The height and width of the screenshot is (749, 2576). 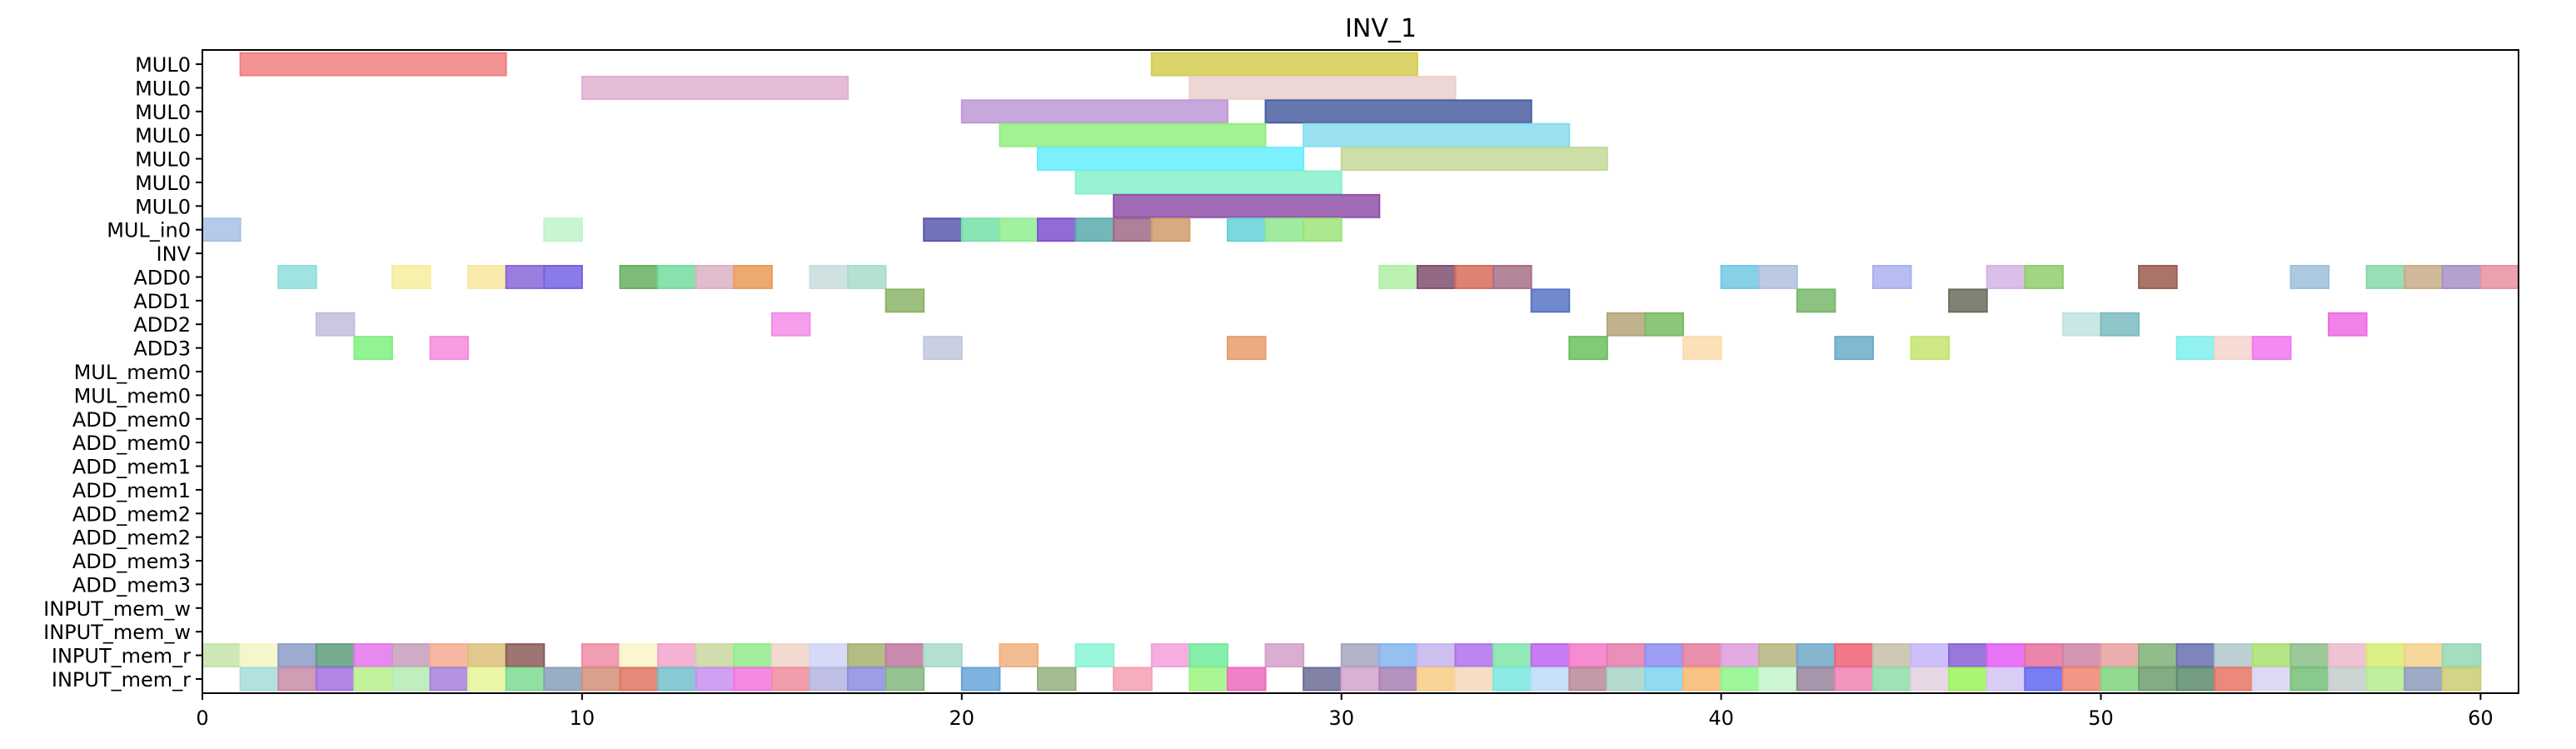 What do you see at coordinates (2481, 718) in the screenshot?
I see `x-tick-label: 60` at bounding box center [2481, 718].